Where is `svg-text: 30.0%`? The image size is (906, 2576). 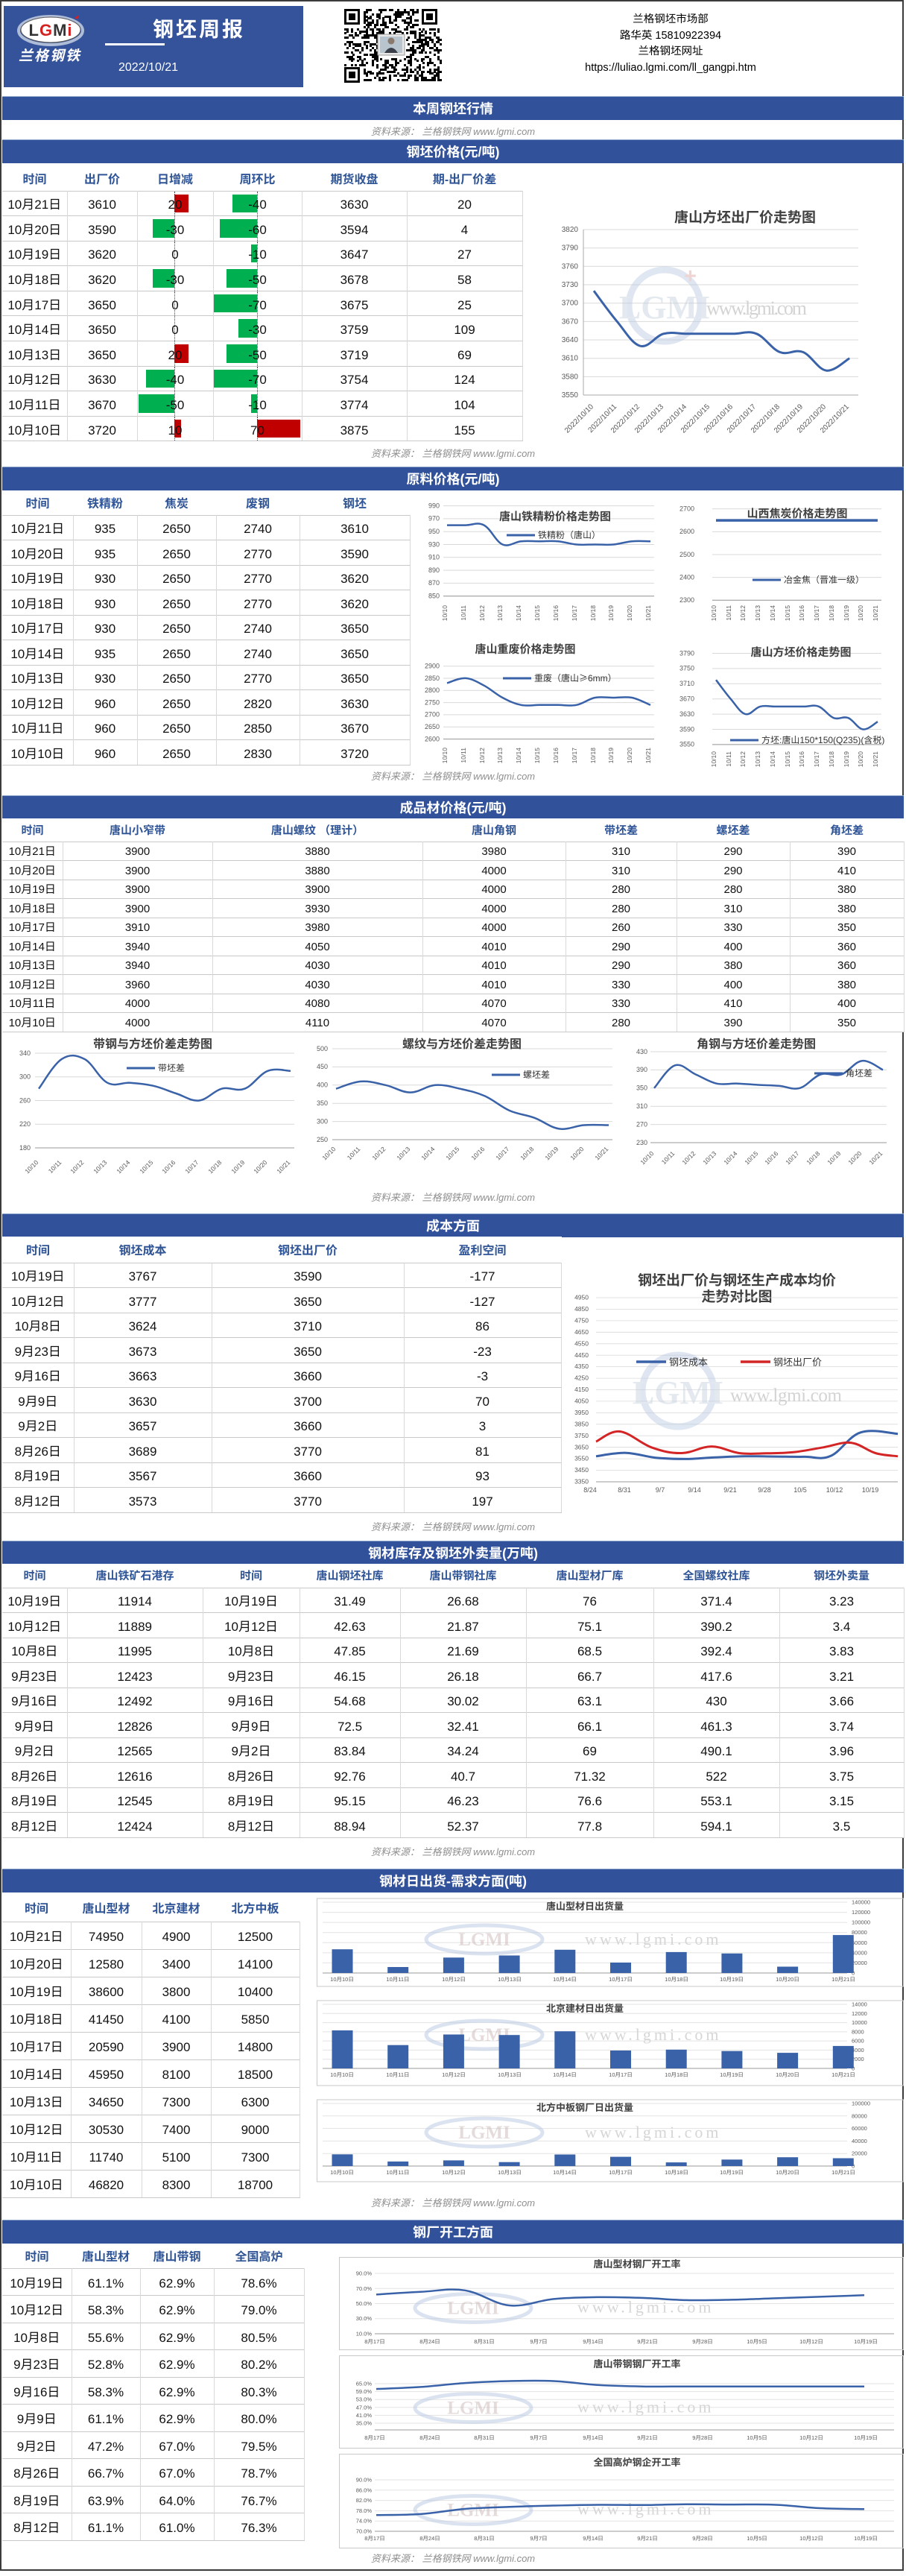 svg-text: 30.0% is located at coordinates (364, 2318).